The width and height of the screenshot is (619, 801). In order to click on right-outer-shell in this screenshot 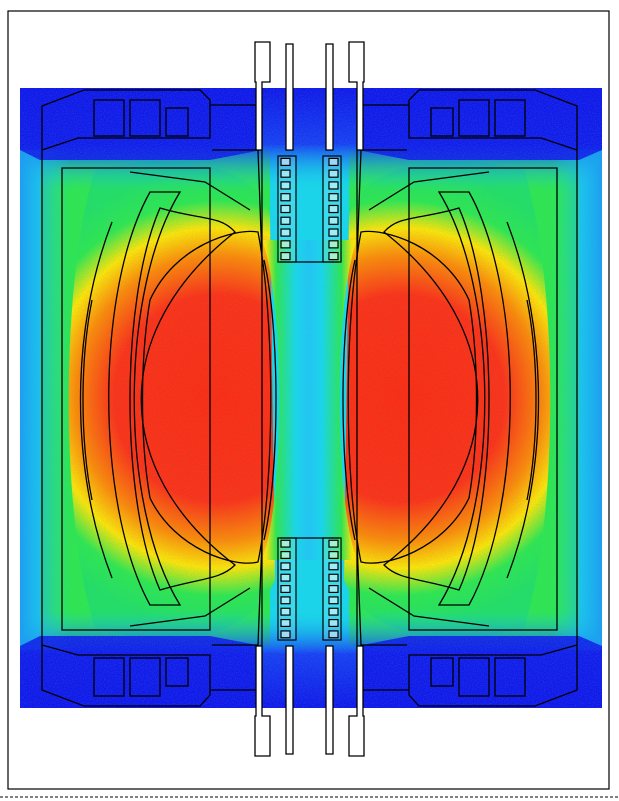, I will do `click(483, 399)`.